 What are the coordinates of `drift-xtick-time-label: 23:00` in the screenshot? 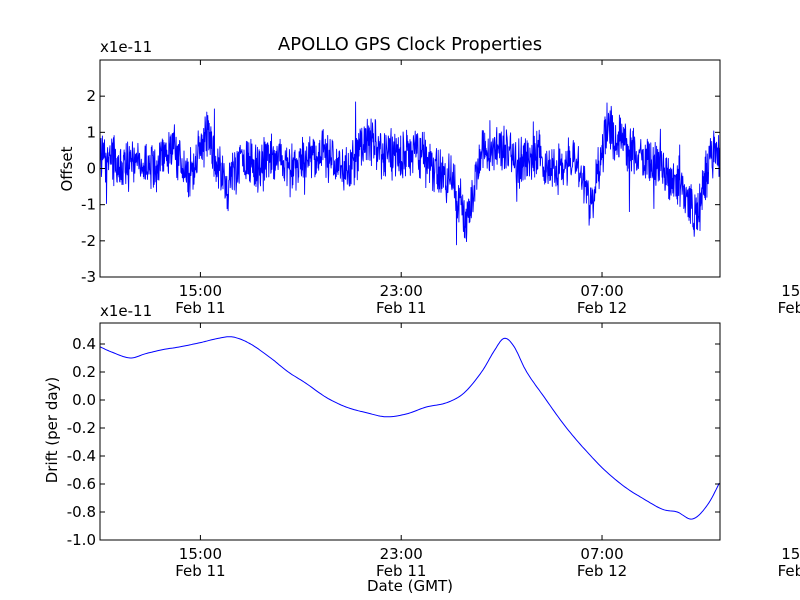 It's located at (401, 554).